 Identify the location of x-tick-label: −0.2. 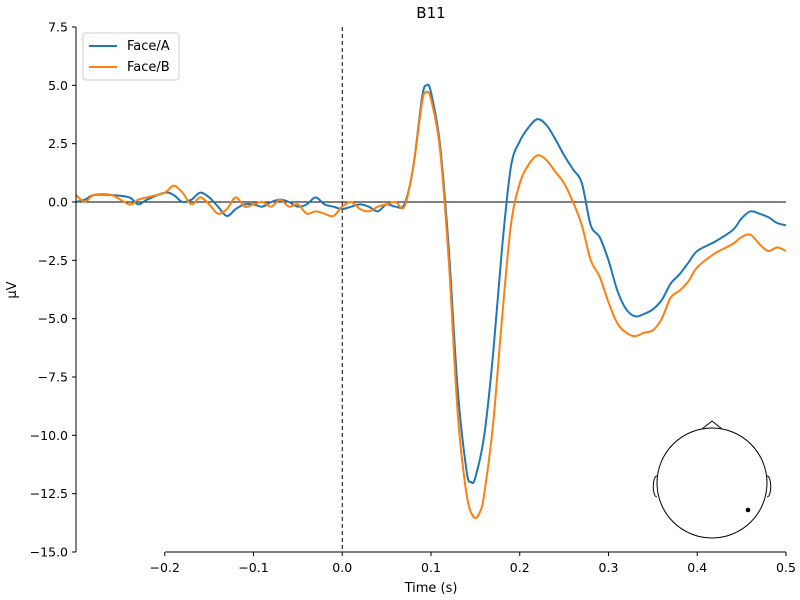
(165, 567).